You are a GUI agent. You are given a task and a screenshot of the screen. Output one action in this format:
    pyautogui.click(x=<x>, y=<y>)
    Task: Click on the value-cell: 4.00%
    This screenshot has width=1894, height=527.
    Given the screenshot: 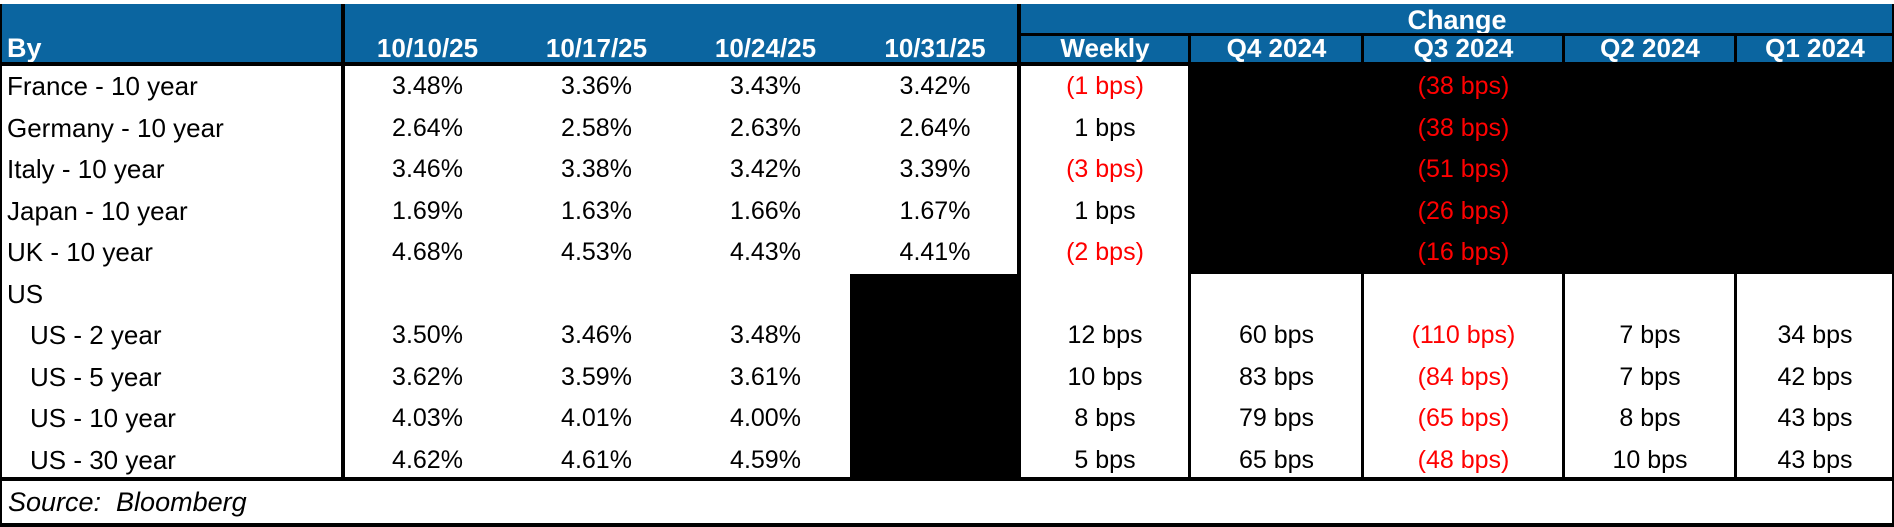 What is the action you would take?
    pyautogui.click(x=765, y=418)
    